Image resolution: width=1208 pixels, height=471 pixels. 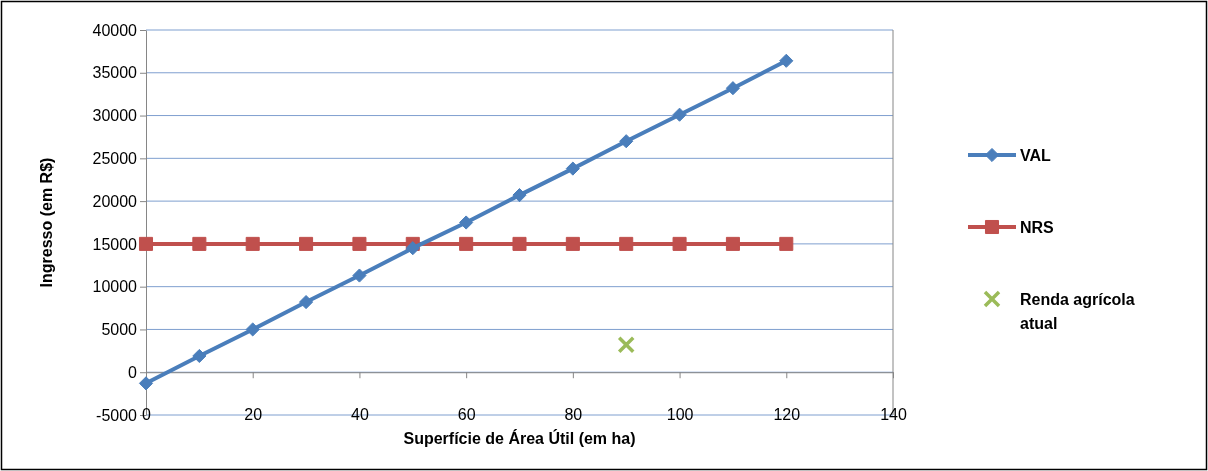 I want to click on y-tick-label: 35000, so click(x=115, y=73).